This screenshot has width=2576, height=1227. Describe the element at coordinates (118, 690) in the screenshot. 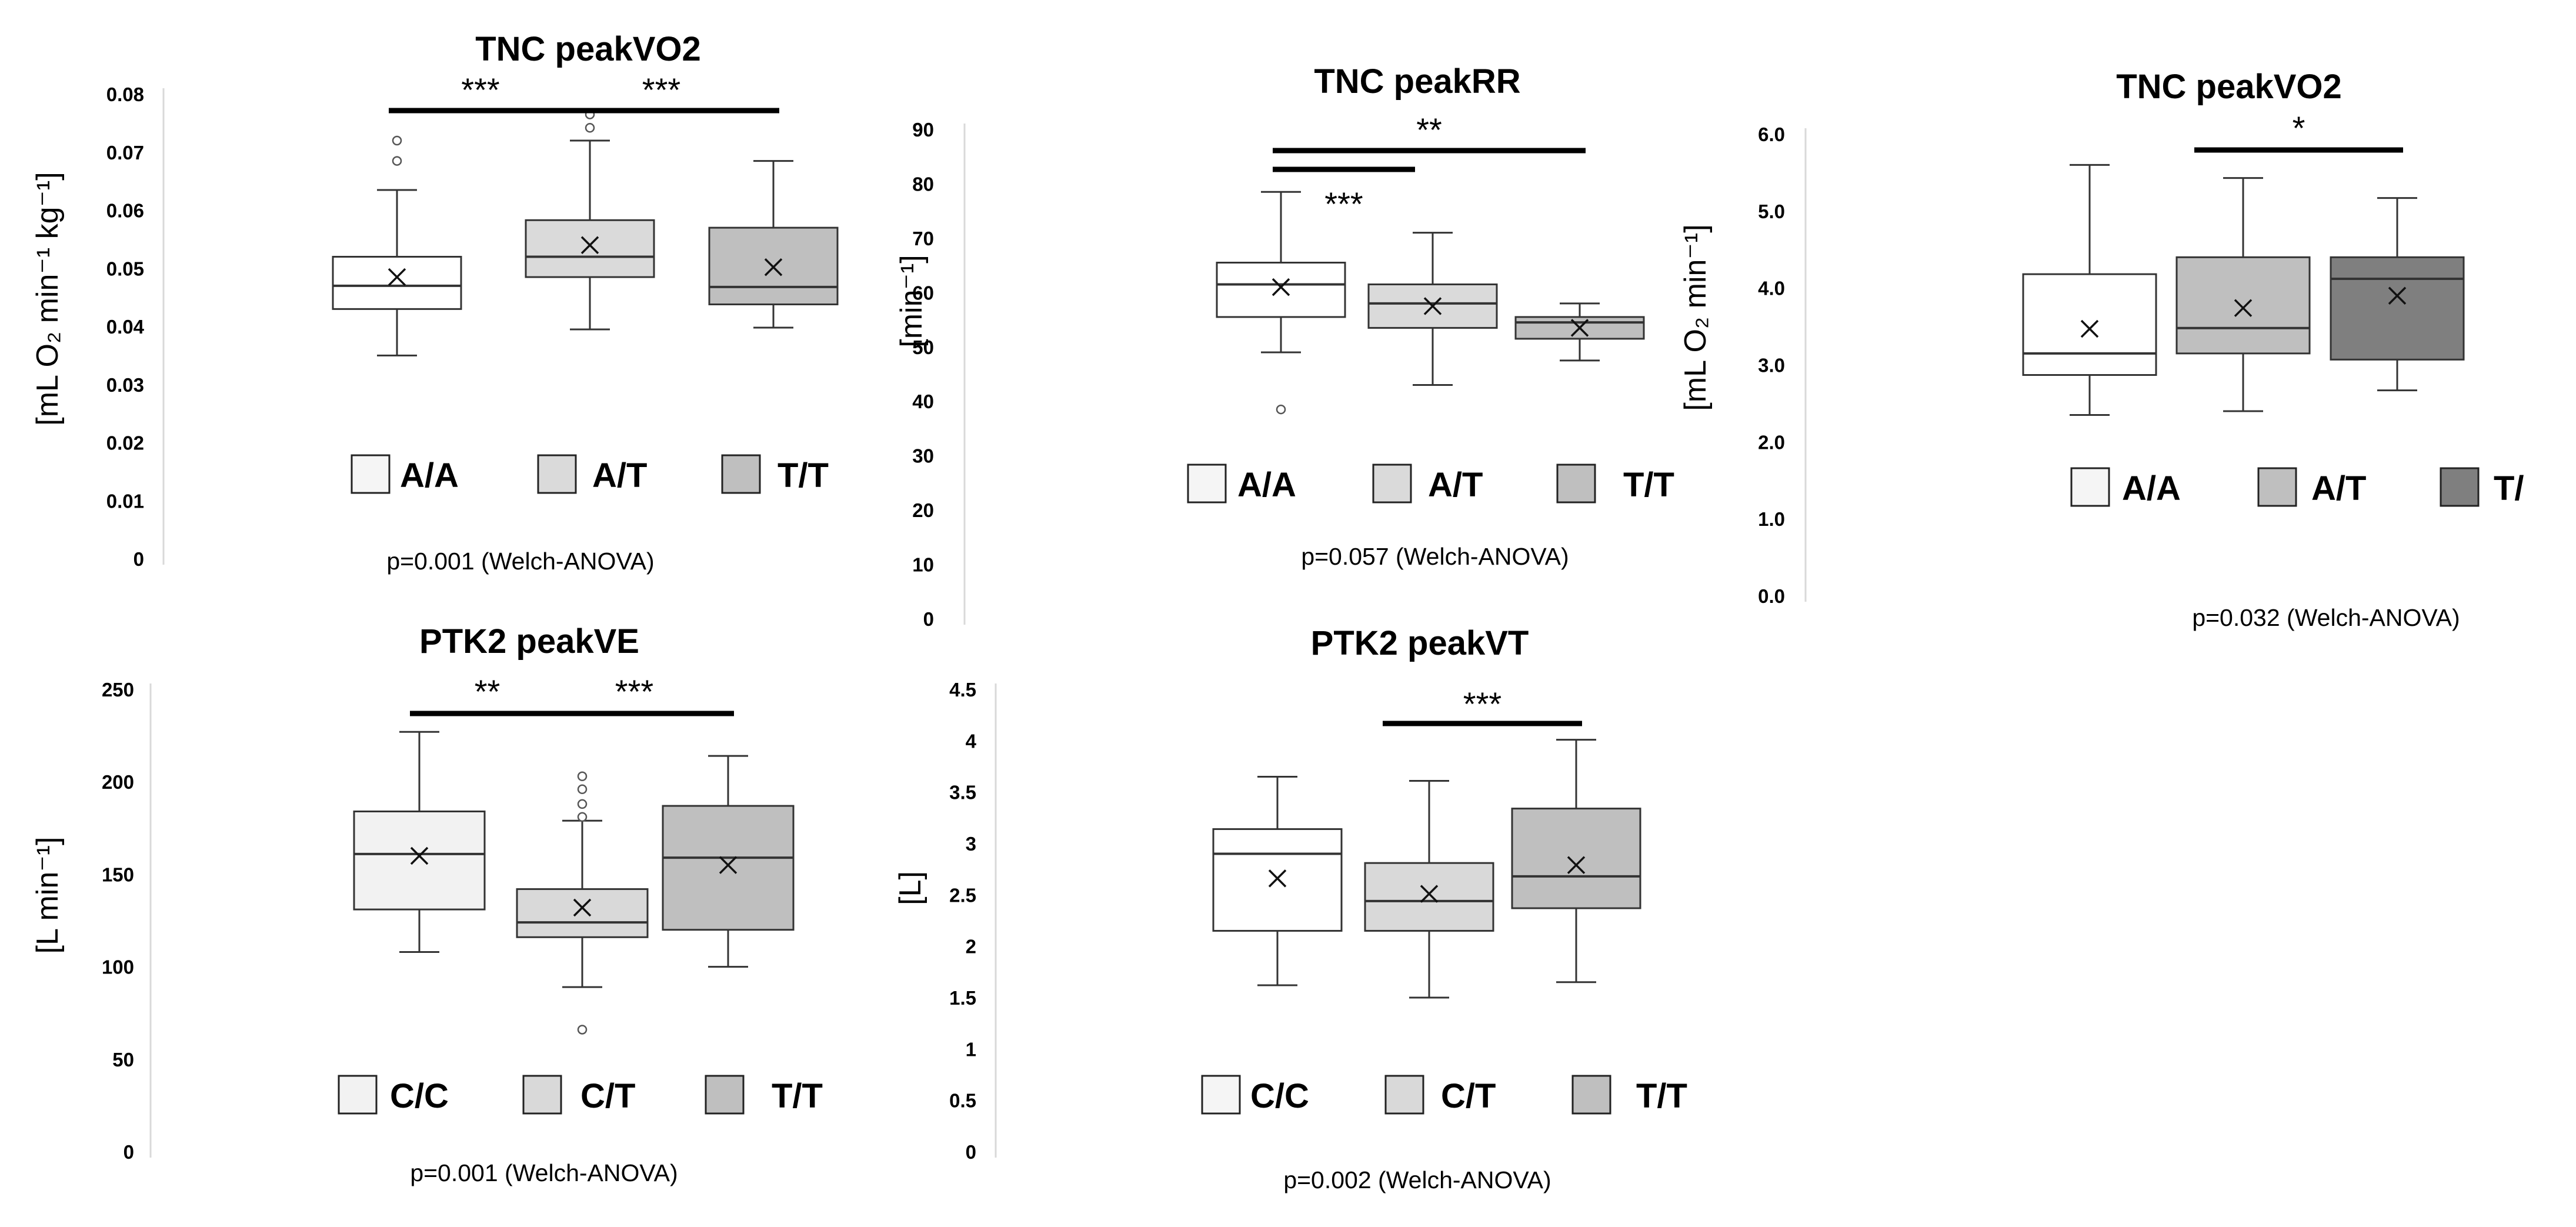

I see `y-tick-label: 250` at that location.